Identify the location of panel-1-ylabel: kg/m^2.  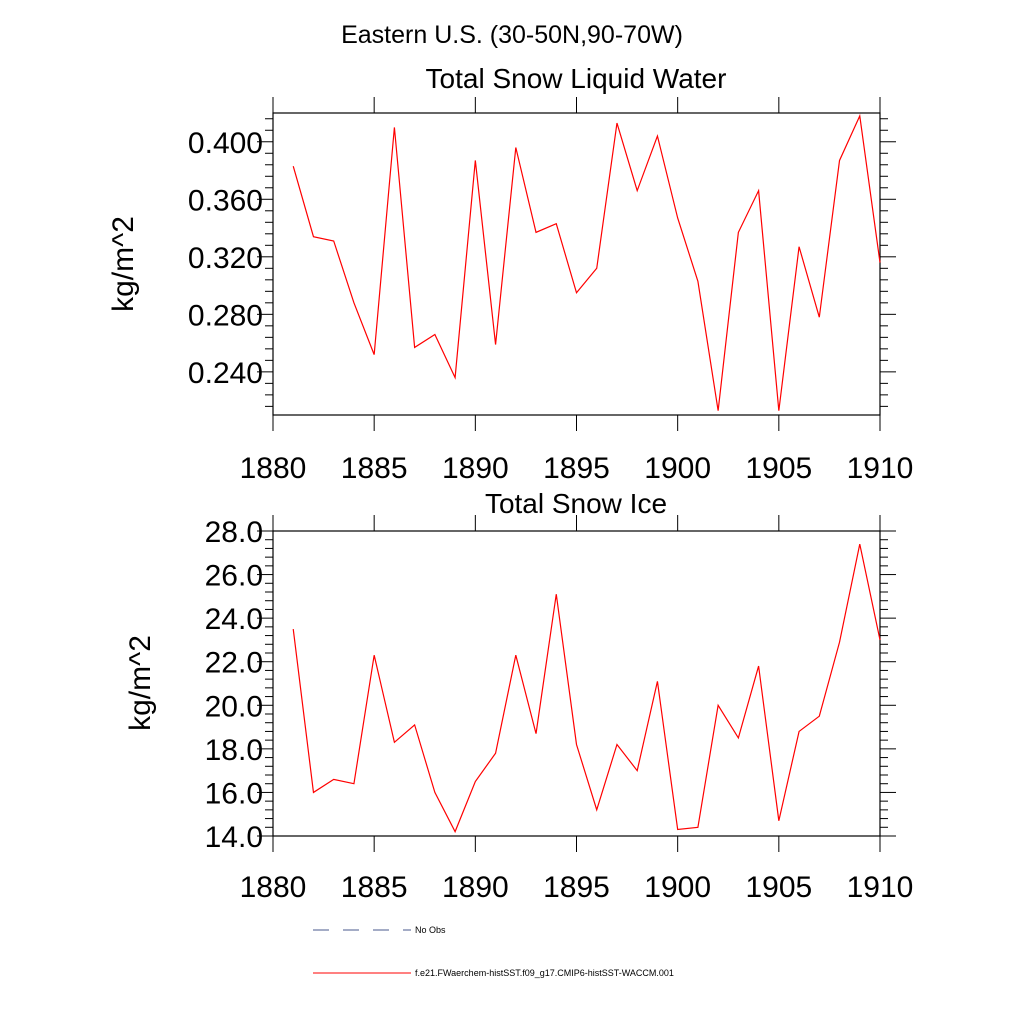
(123, 264).